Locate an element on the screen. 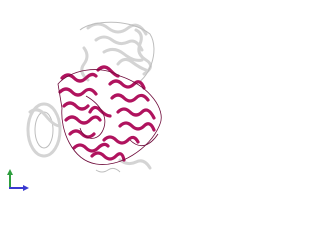 This screenshot has height=240, width=320. y-arrowhead is located at coordinates (10, 172).